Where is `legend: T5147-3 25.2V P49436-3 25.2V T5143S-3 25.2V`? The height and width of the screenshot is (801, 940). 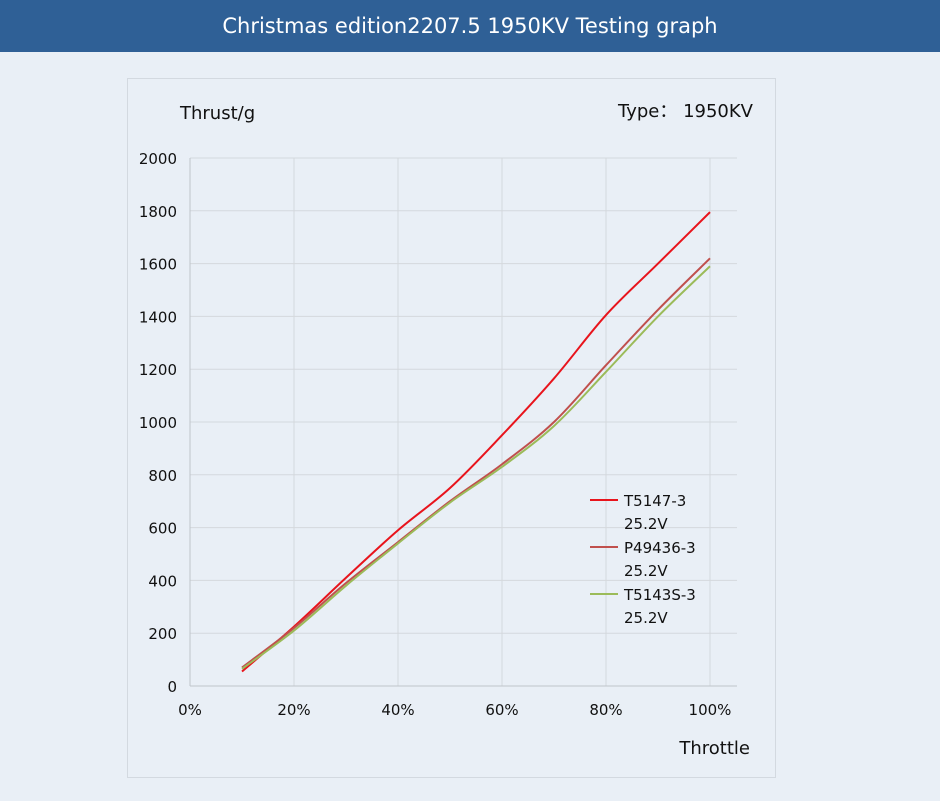 legend: T5147-3 25.2V P49436-3 25.2V T5143S-3 25.2V is located at coordinates (643, 559).